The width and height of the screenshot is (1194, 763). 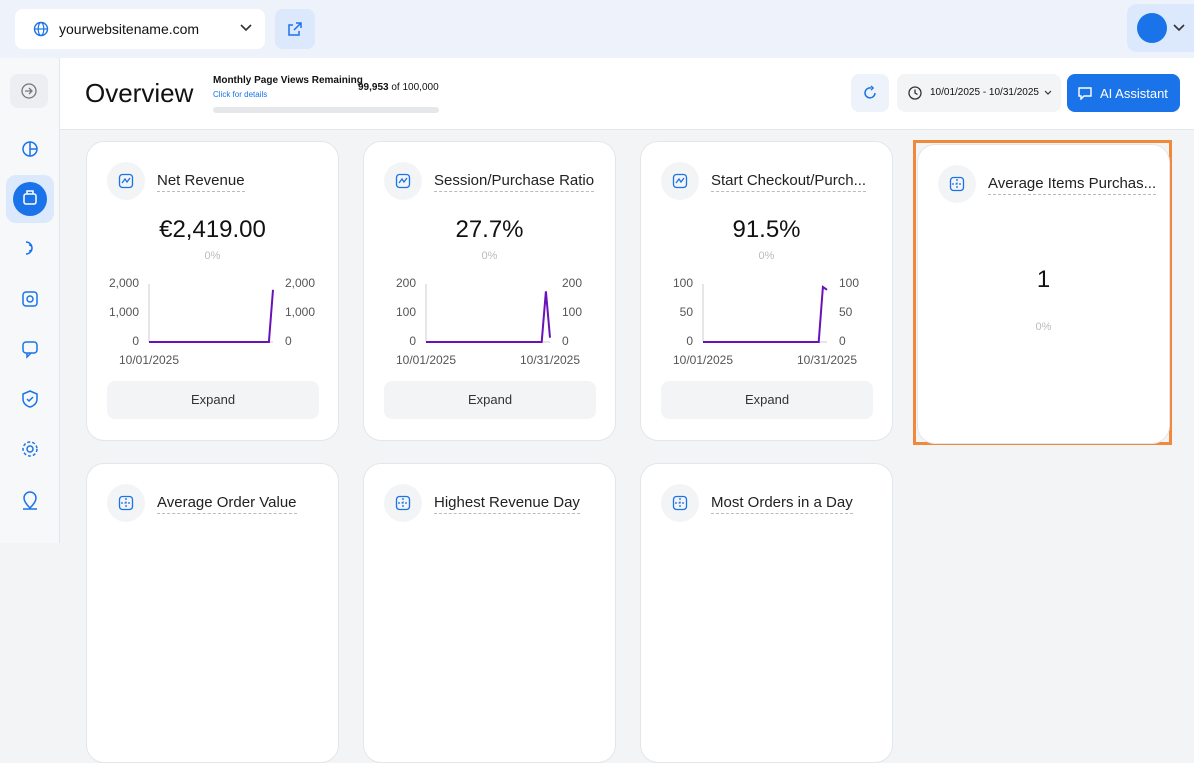 I want to click on external-icon, so click(x=295, y=29).